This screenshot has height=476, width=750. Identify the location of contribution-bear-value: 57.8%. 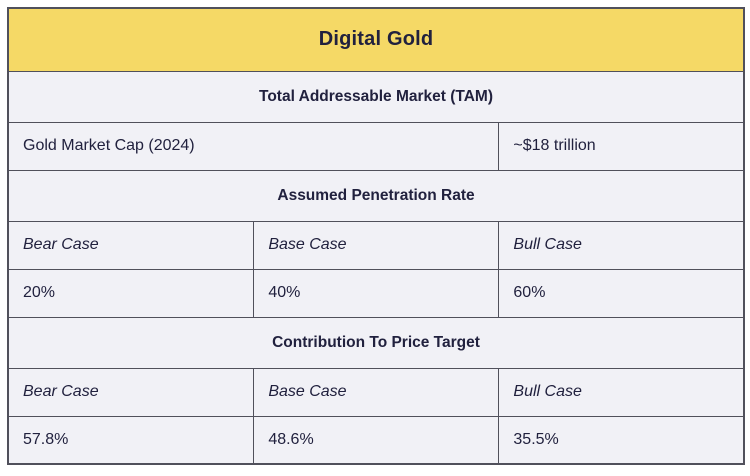
(131, 440).